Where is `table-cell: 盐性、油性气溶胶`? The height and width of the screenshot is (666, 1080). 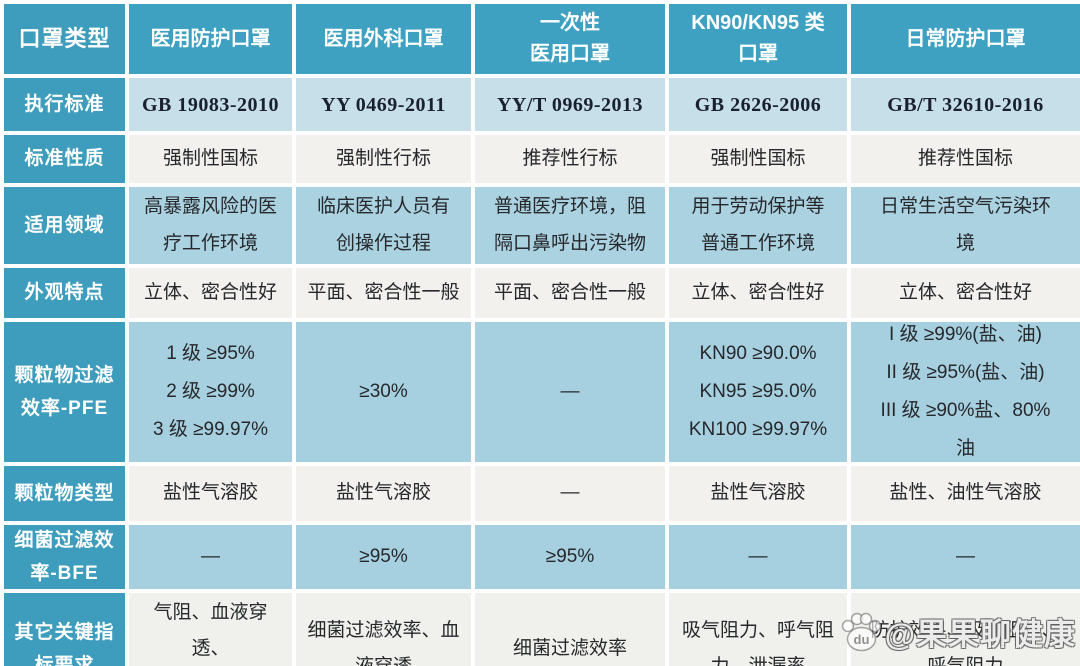
table-cell: 盐性、油性气溶胶 is located at coordinates (965, 493).